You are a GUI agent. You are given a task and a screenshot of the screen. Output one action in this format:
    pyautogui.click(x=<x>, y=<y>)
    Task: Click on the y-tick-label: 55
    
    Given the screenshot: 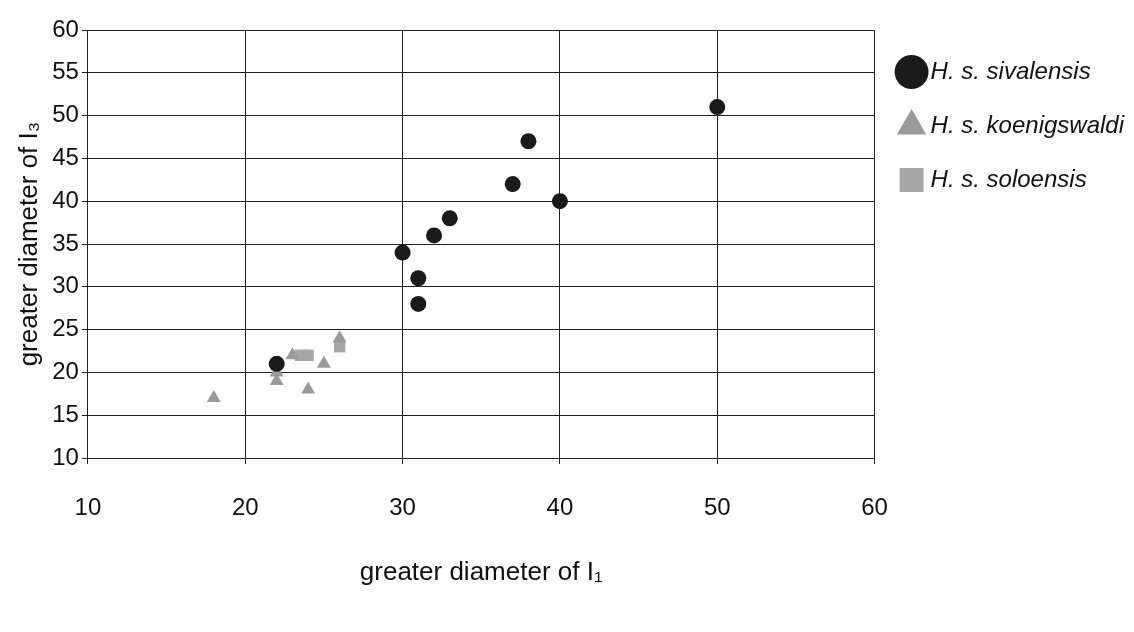 What is the action you would take?
    pyautogui.click(x=65, y=71)
    